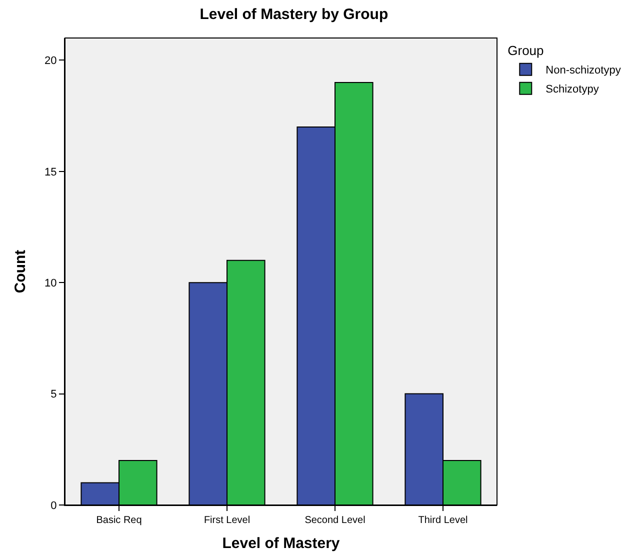 The height and width of the screenshot is (558, 639). Describe the element at coordinates (227, 520) in the screenshot. I see `x-tick-label: First Level` at that location.